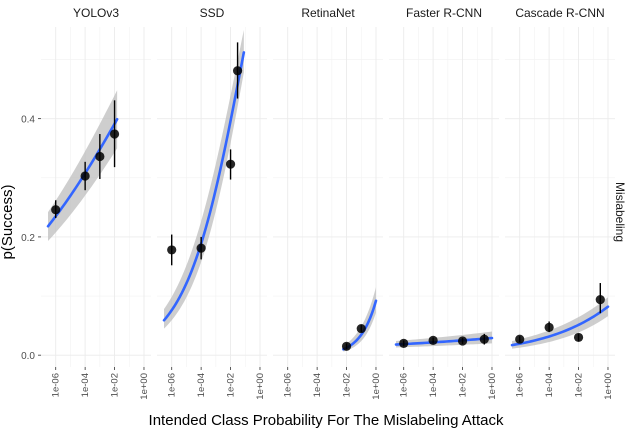  What do you see at coordinates (8, 221) in the screenshot?
I see `y-axis-label: p(Success)` at bounding box center [8, 221].